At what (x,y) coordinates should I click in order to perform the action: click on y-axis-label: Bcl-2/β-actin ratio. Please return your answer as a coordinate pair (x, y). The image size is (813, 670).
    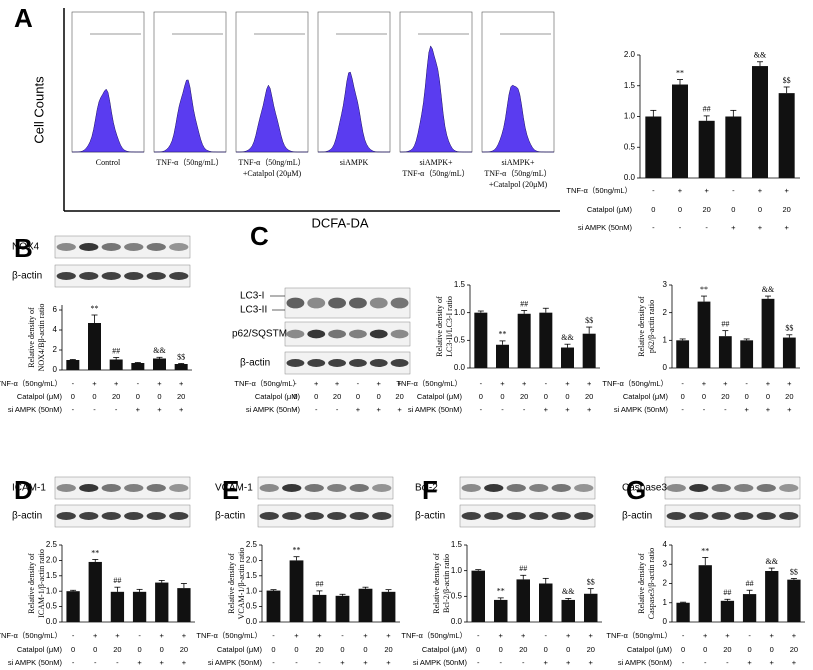
    Looking at the image, I should click on (446, 583).